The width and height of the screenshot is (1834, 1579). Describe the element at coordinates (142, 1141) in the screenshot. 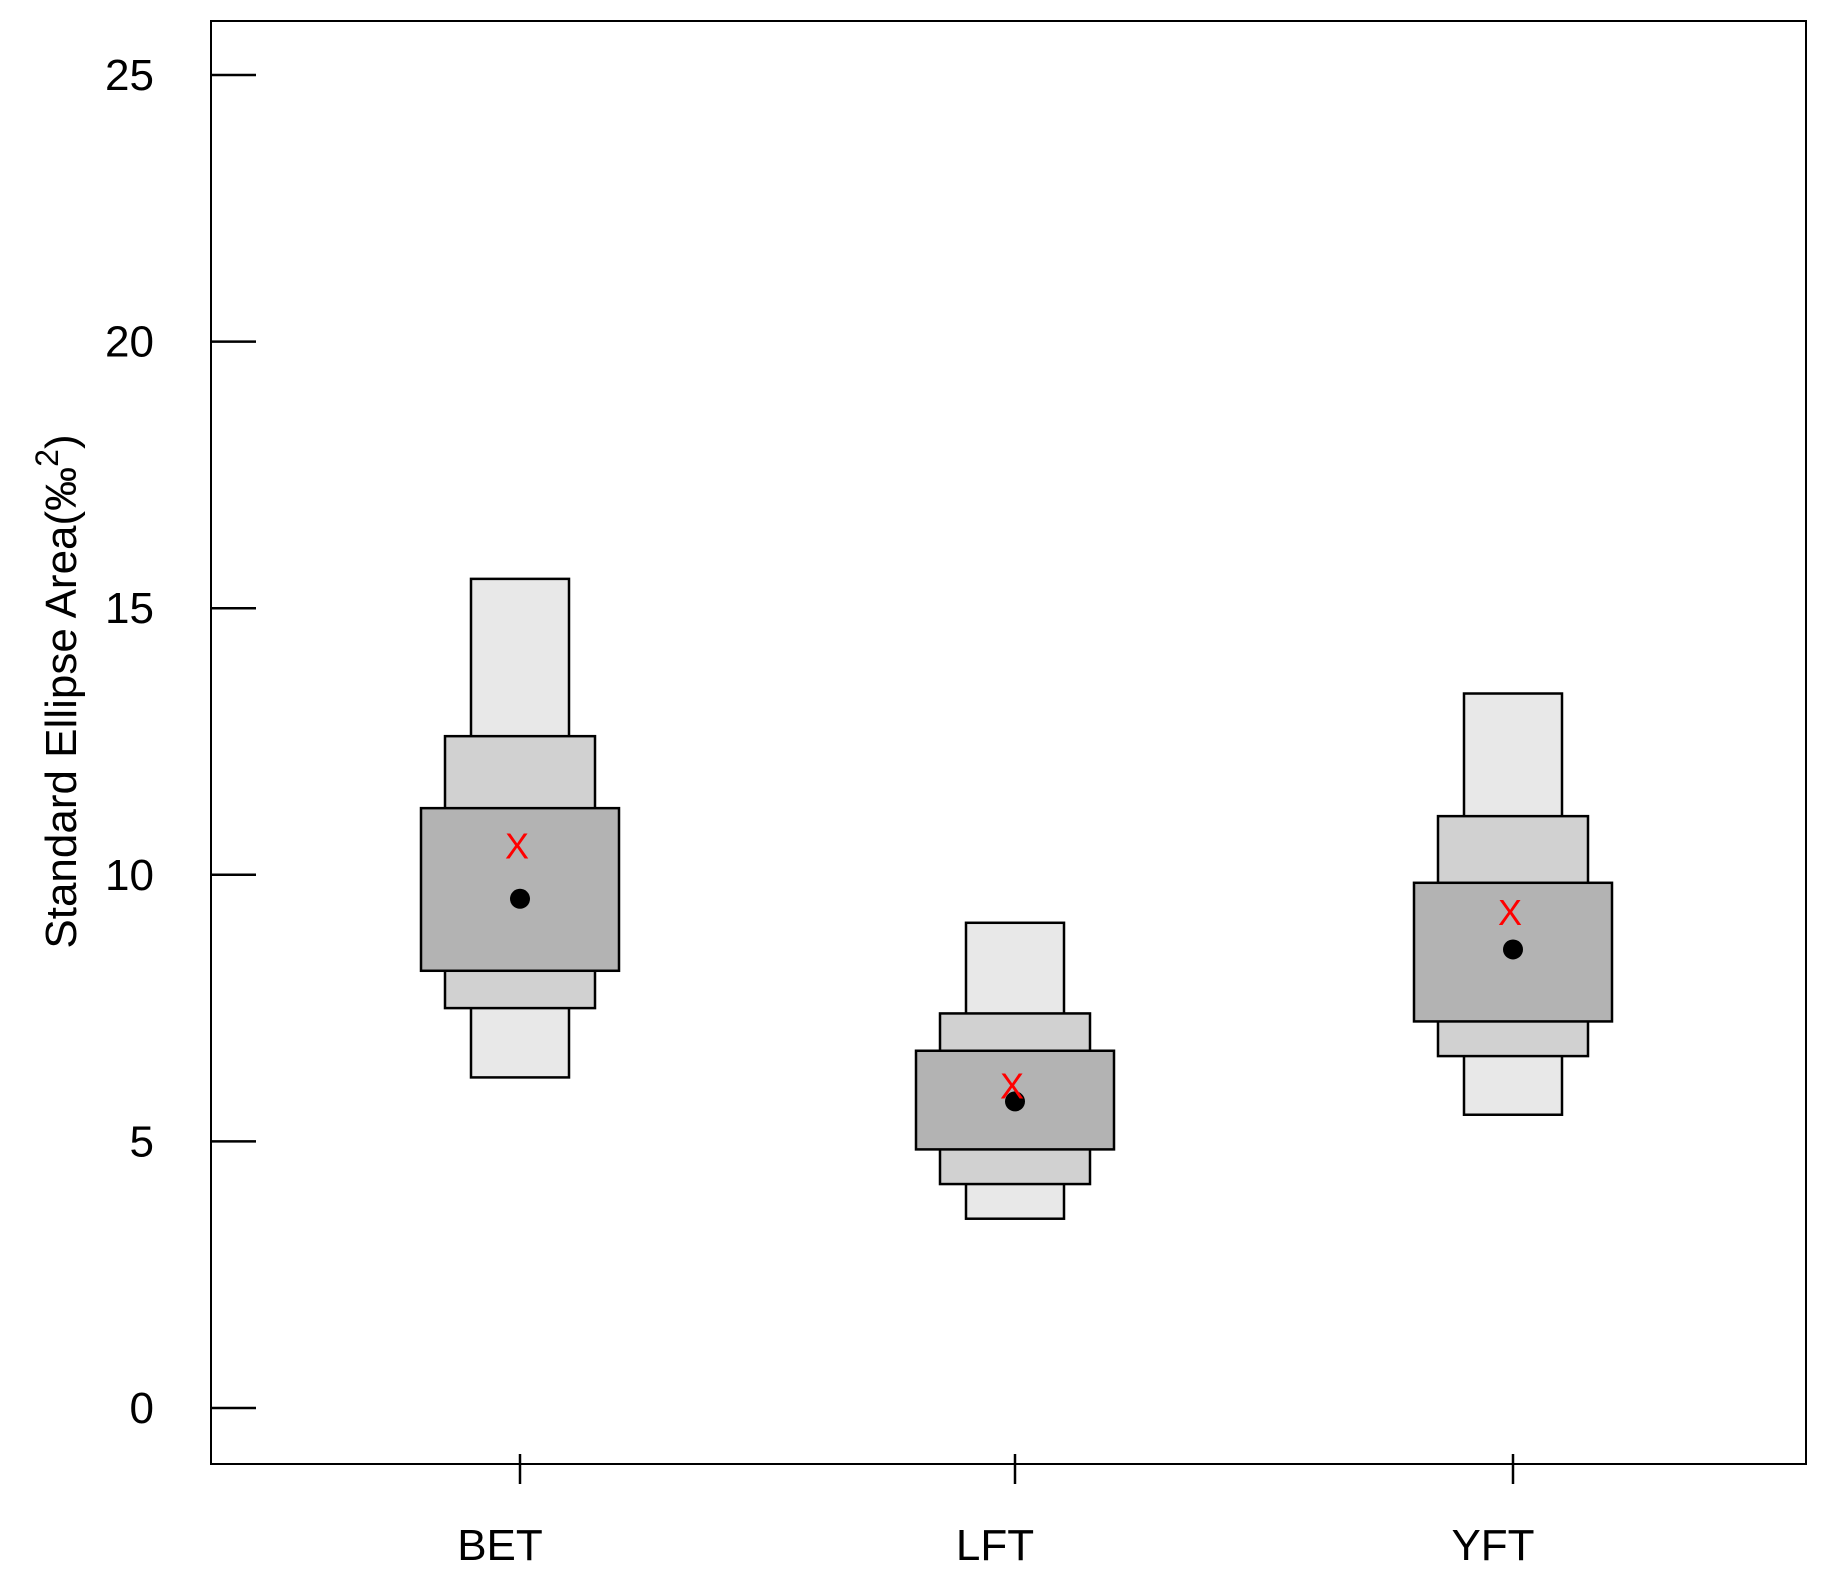

I see `y-tick-label: 5` at that location.